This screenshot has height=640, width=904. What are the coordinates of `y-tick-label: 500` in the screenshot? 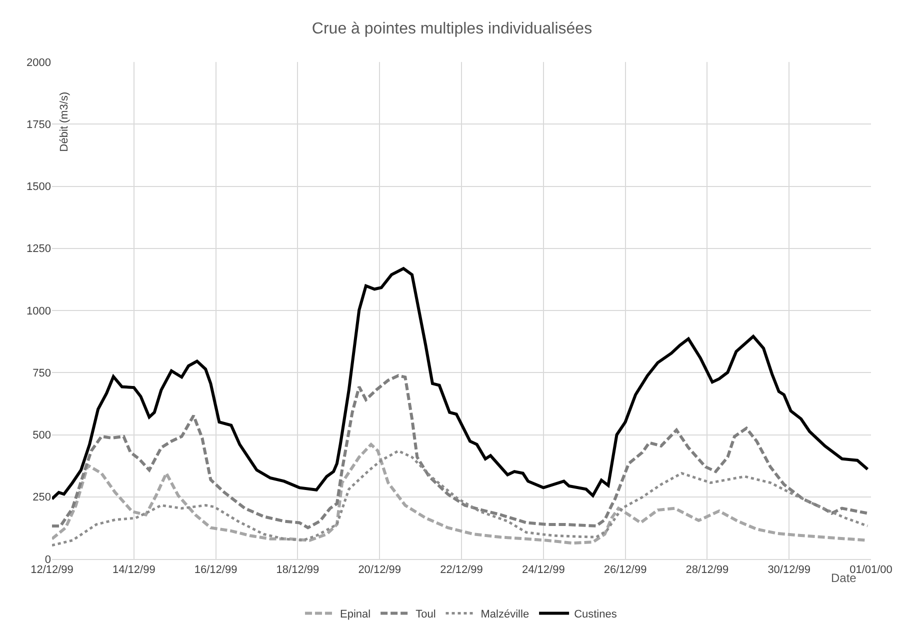 It's located at (41, 436).